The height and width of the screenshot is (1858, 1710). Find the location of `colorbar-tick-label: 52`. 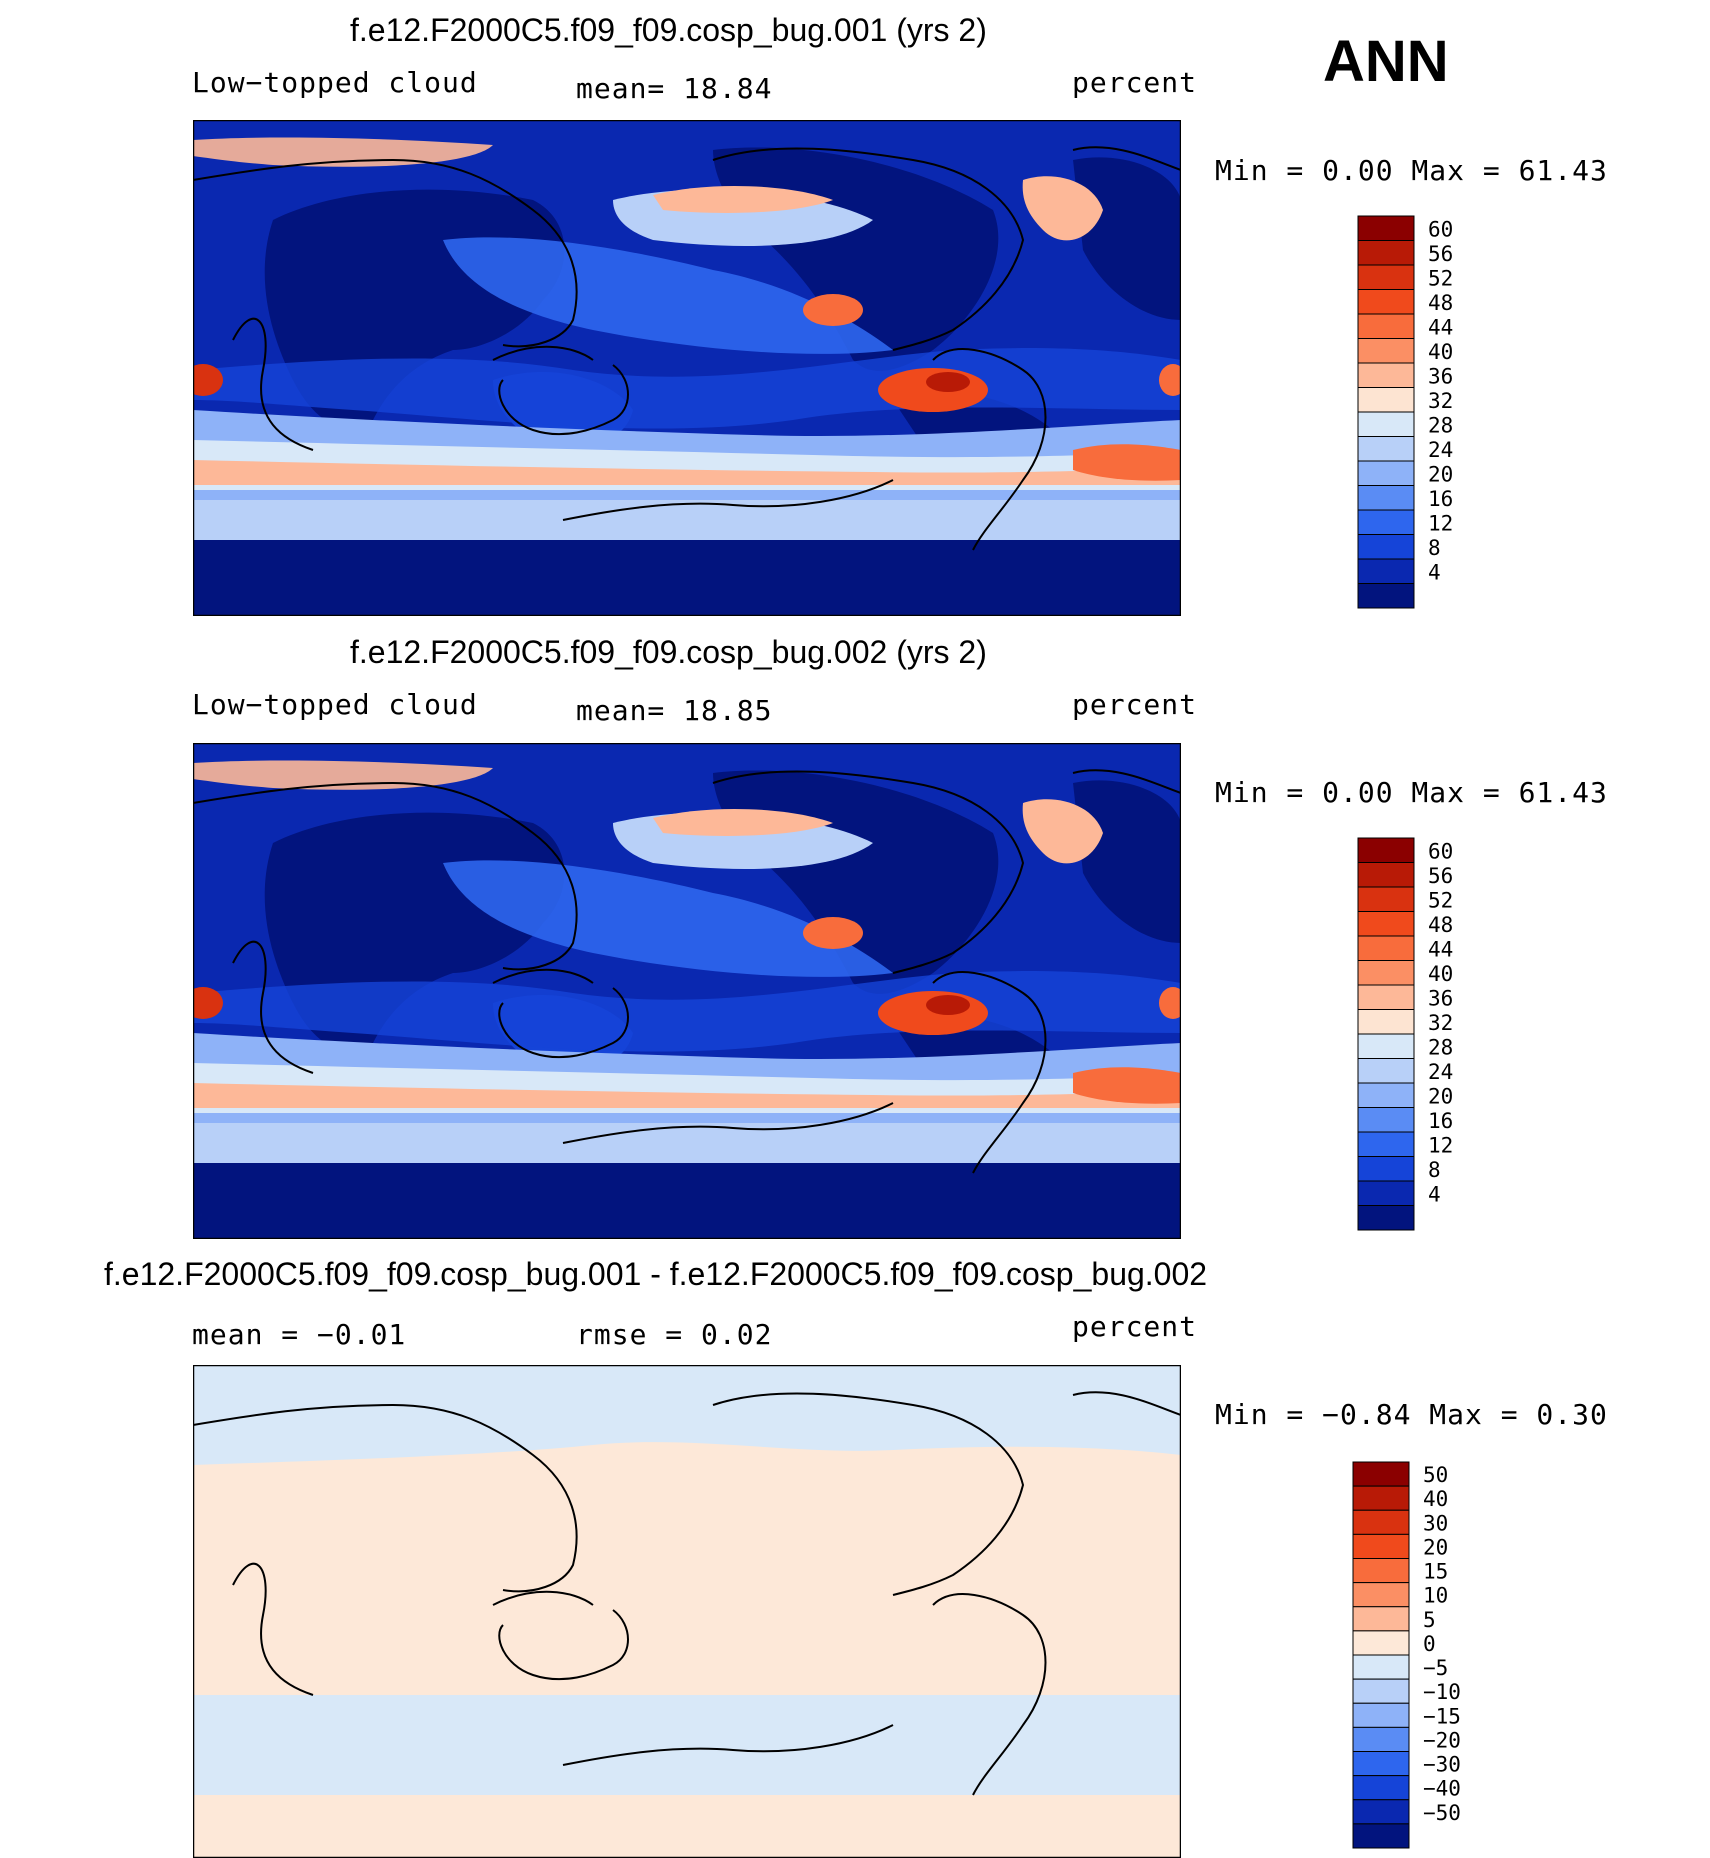

colorbar-tick-label: 52 is located at coordinates (1440, 278).